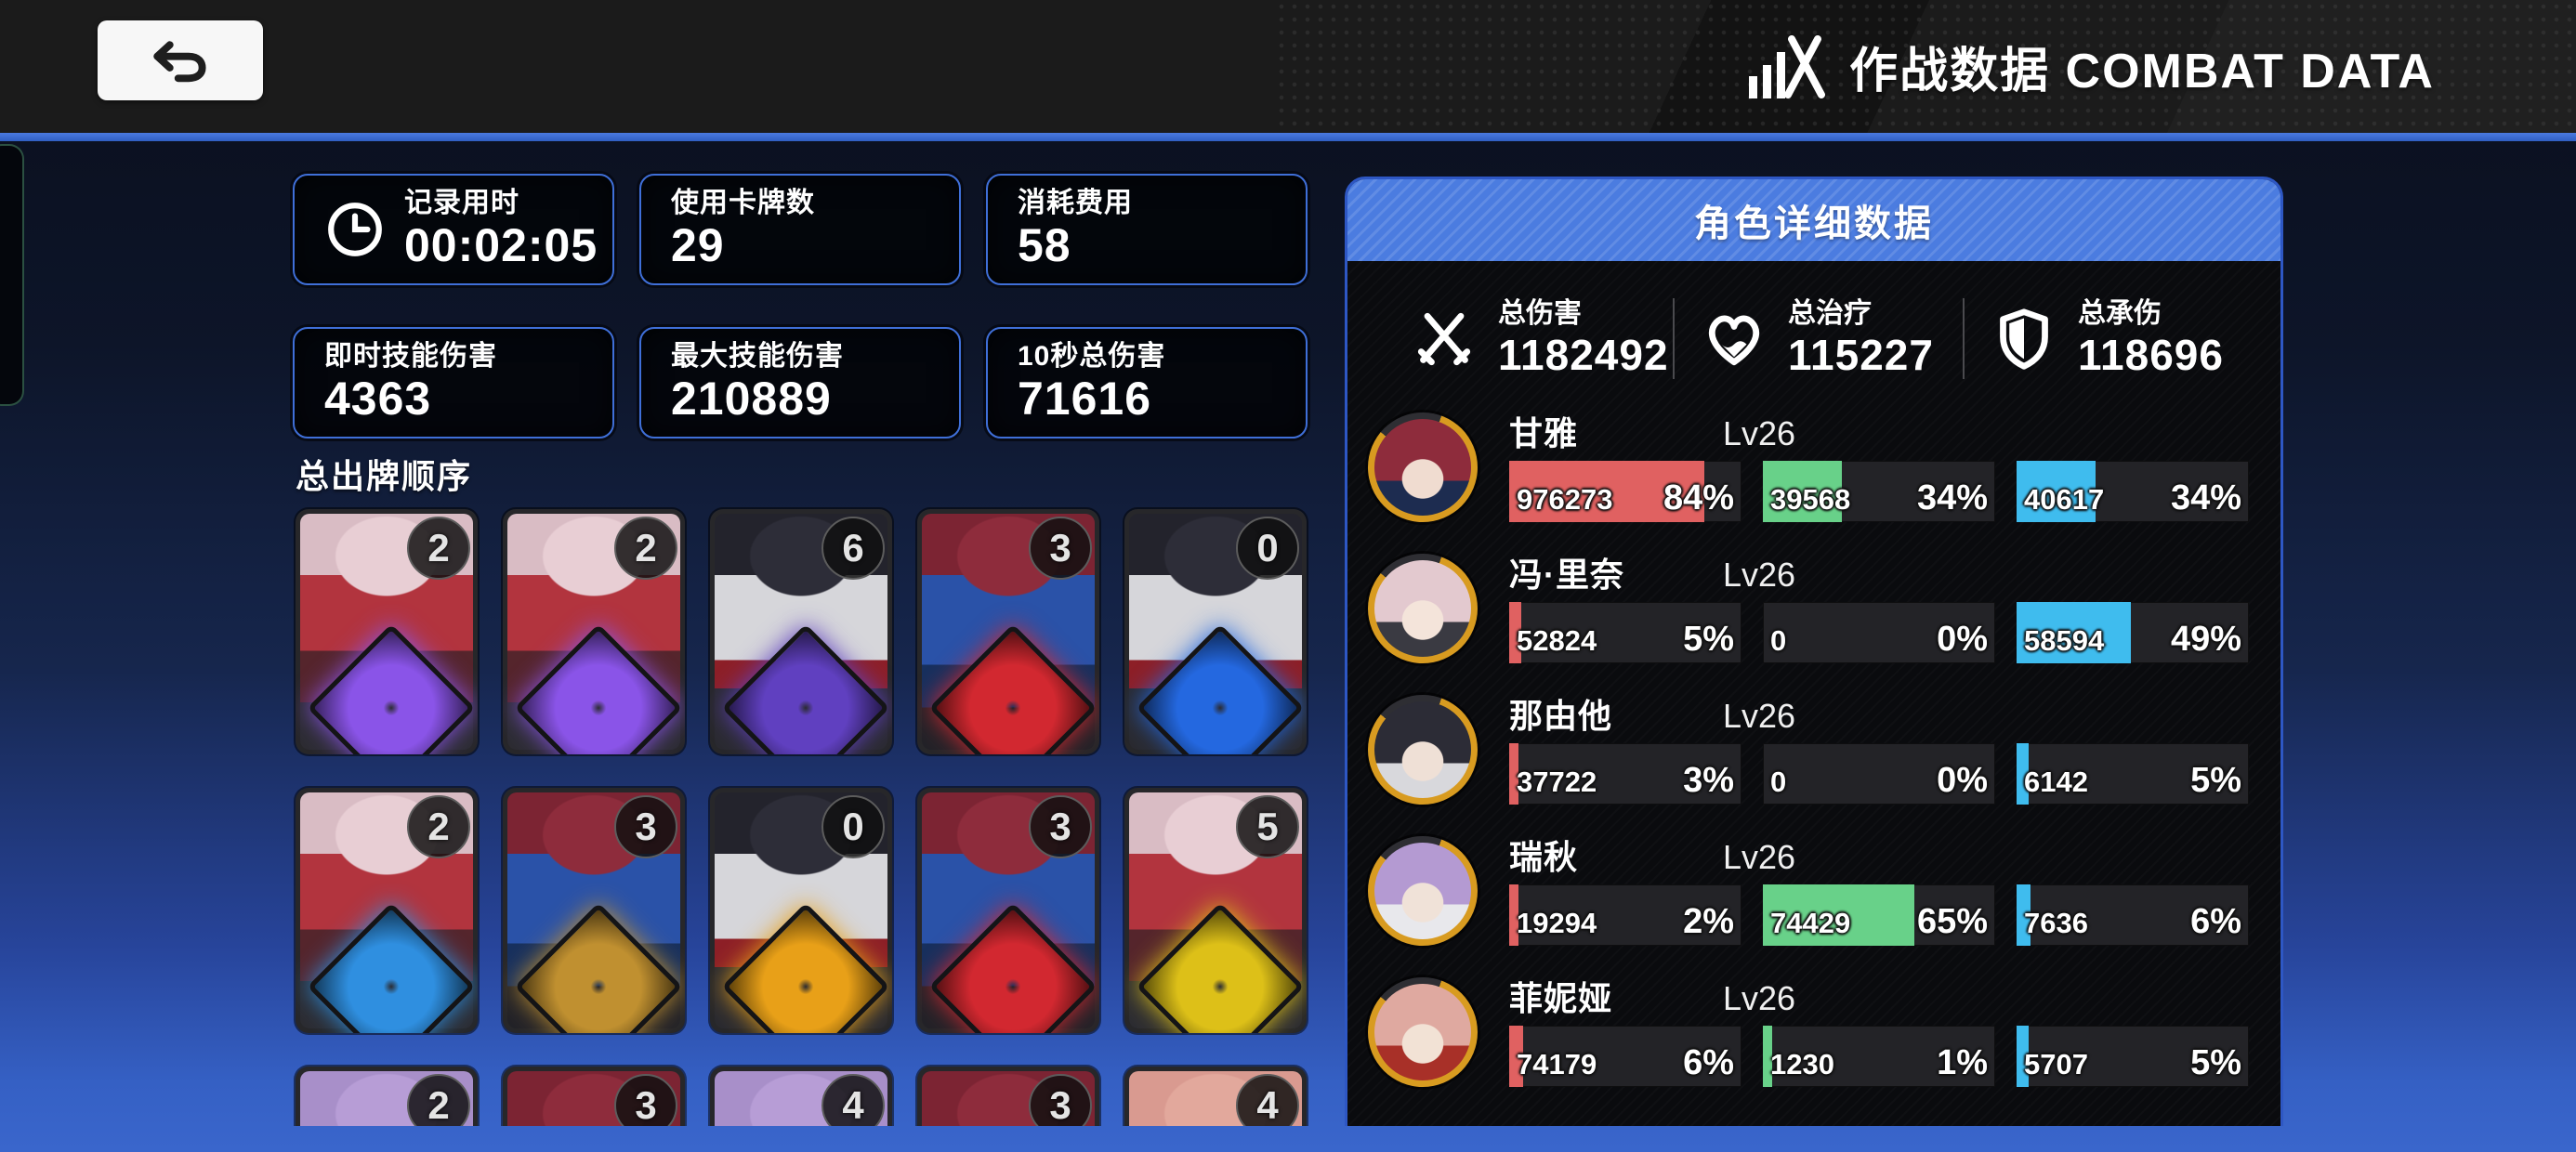 Image resolution: width=2576 pixels, height=1152 pixels. I want to click on summary-item: 总承伤 118696, so click(2108, 339).